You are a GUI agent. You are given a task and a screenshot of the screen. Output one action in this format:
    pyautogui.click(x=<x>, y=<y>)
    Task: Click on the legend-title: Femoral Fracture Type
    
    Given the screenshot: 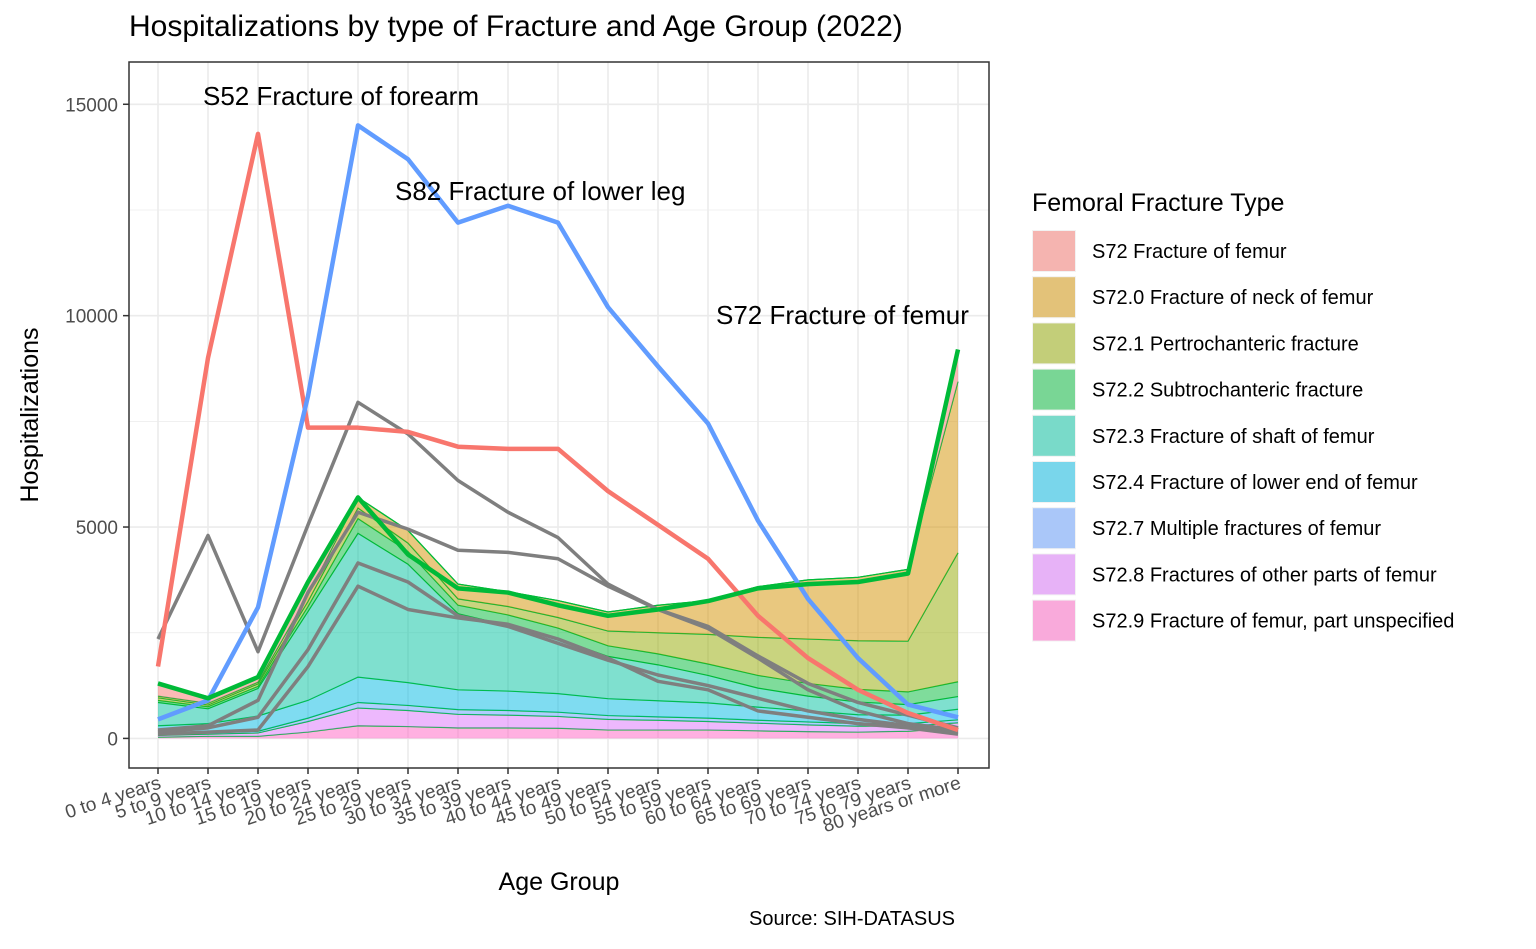 What is the action you would take?
    pyautogui.click(x=1158, y=203)
    